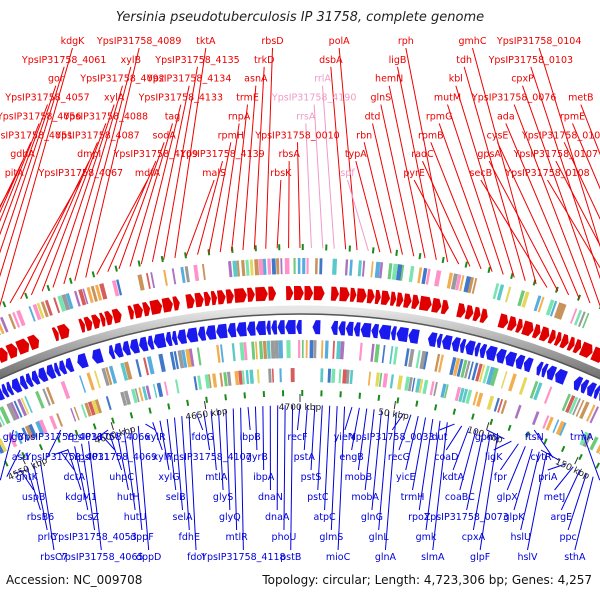 This screenshot has width=600, height=600. I want to click on gene-label: sodA, so click(165, 135).